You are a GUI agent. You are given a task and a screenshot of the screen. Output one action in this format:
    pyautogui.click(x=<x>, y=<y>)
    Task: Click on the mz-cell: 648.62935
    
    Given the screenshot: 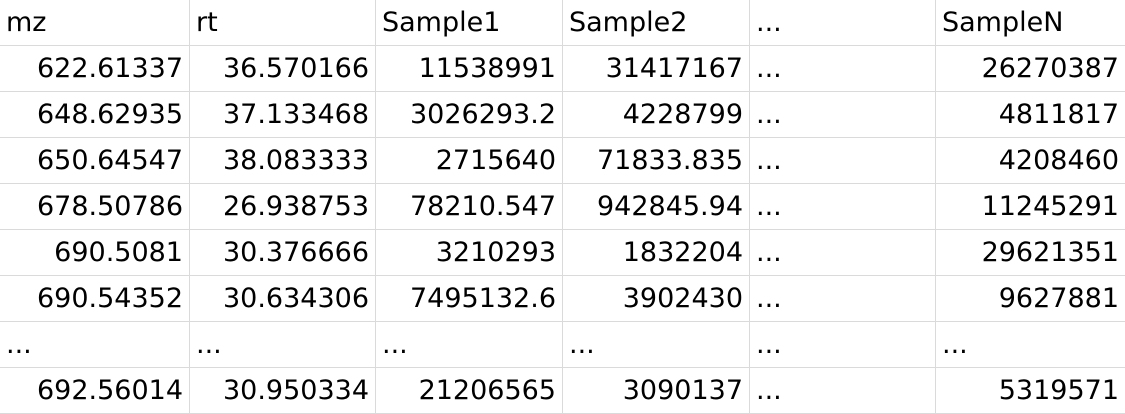 What is the action you would take?
    pyautogui.click(x=95, y=115)
    